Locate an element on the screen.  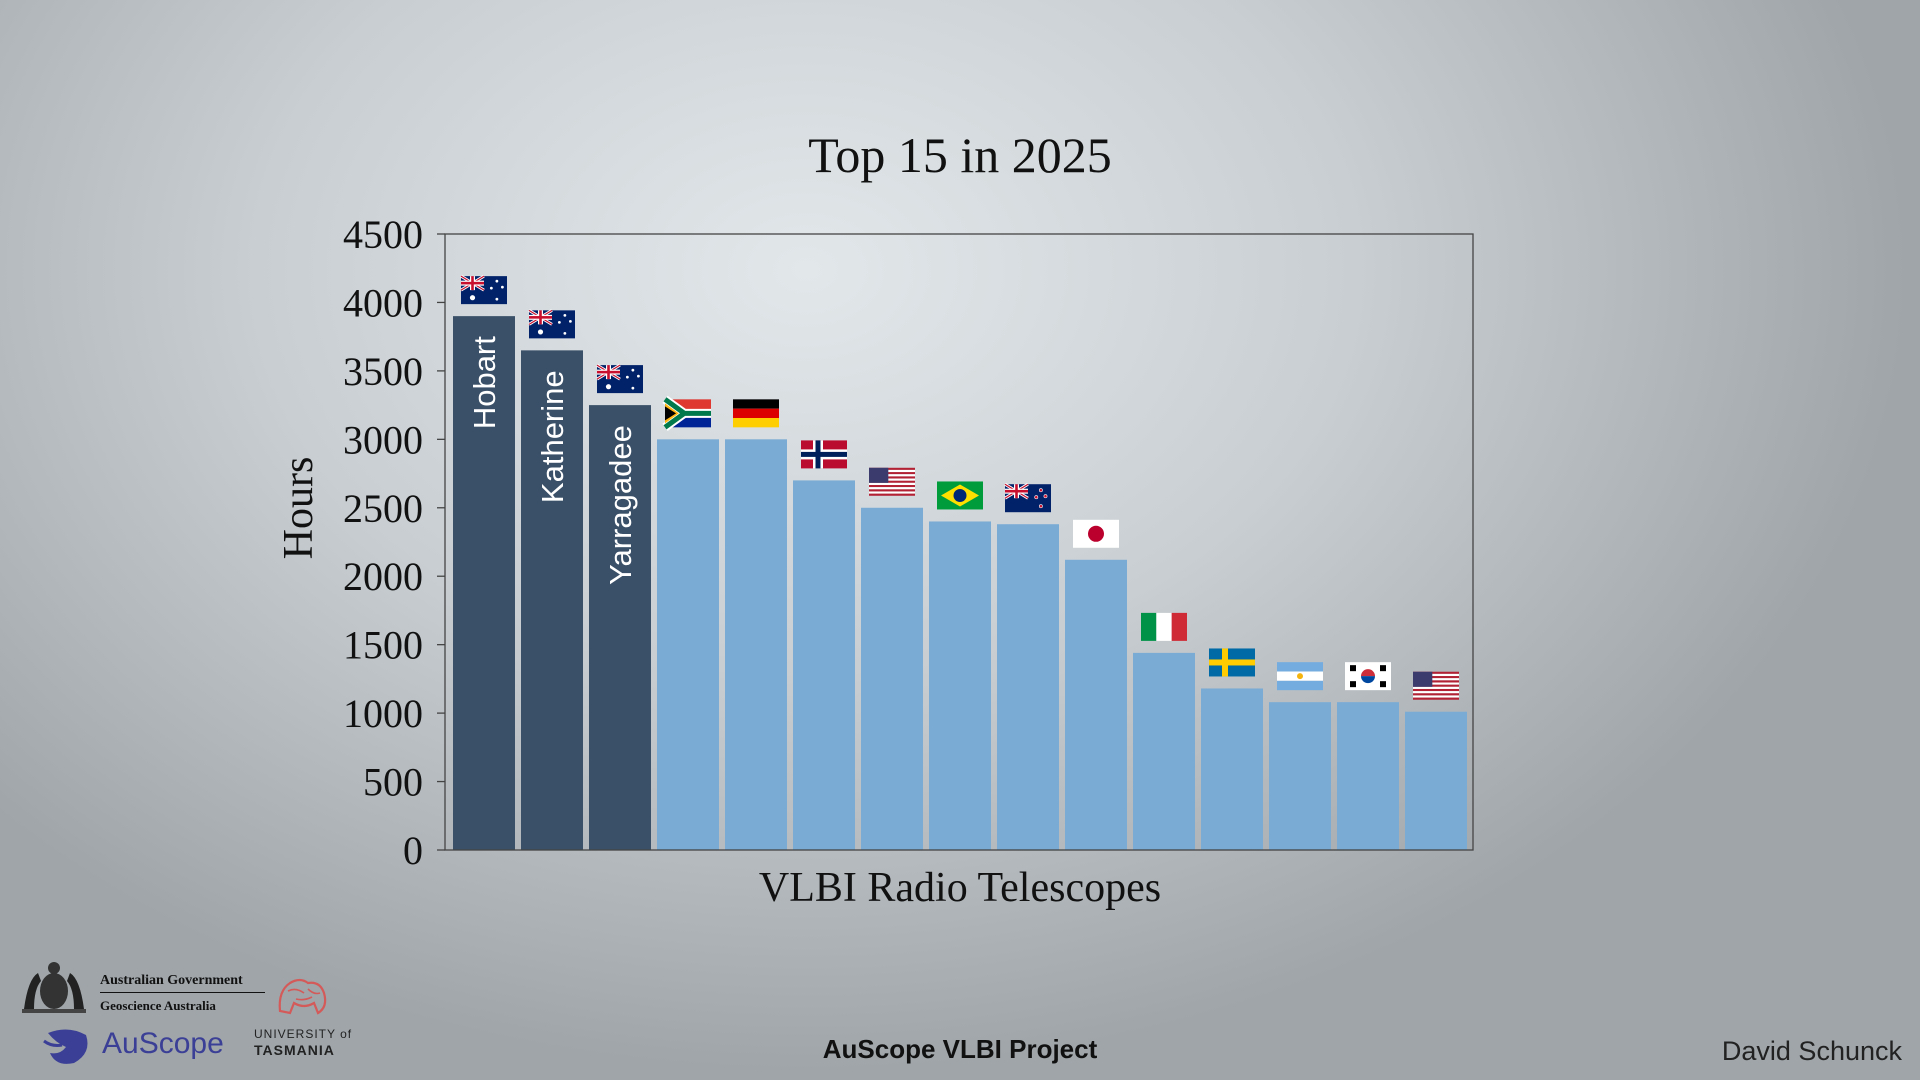
y-tick-label: 500 is located at coordinates (393, 782).